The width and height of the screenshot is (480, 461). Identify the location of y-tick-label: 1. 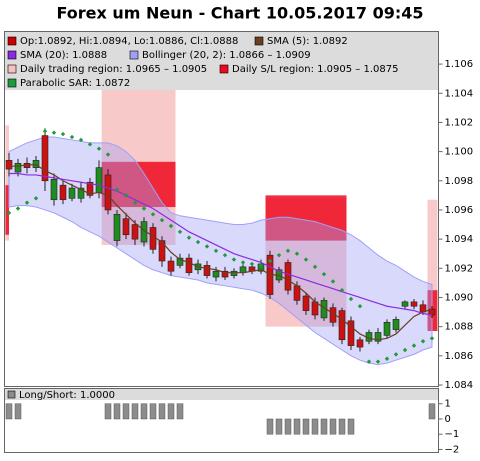
(448, 404).